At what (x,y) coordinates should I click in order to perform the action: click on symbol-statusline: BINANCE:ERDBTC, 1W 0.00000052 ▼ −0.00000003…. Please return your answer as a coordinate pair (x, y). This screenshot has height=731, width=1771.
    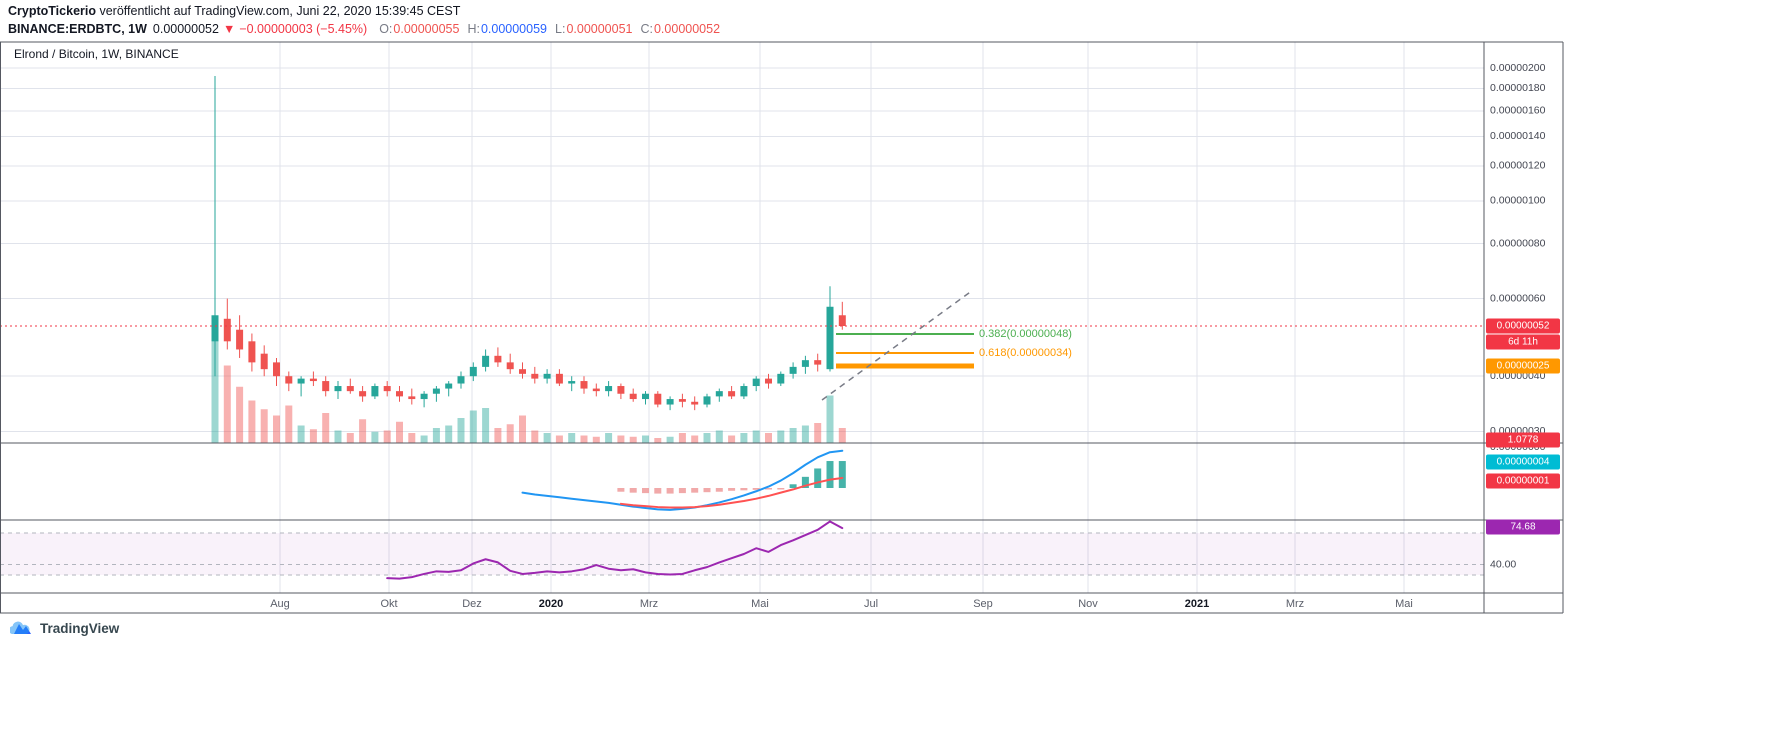
    Looking at the image, I should click on (364, 29).